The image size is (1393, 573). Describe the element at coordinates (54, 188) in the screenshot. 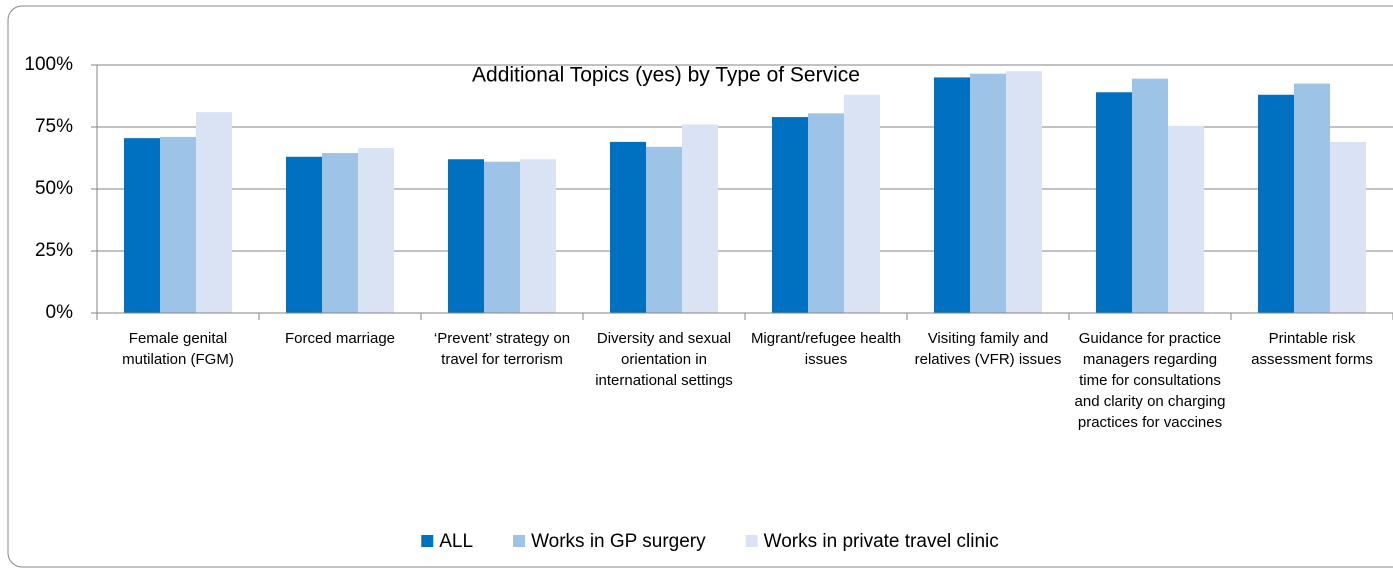

I see `y-tick-label: 50%` at that location.